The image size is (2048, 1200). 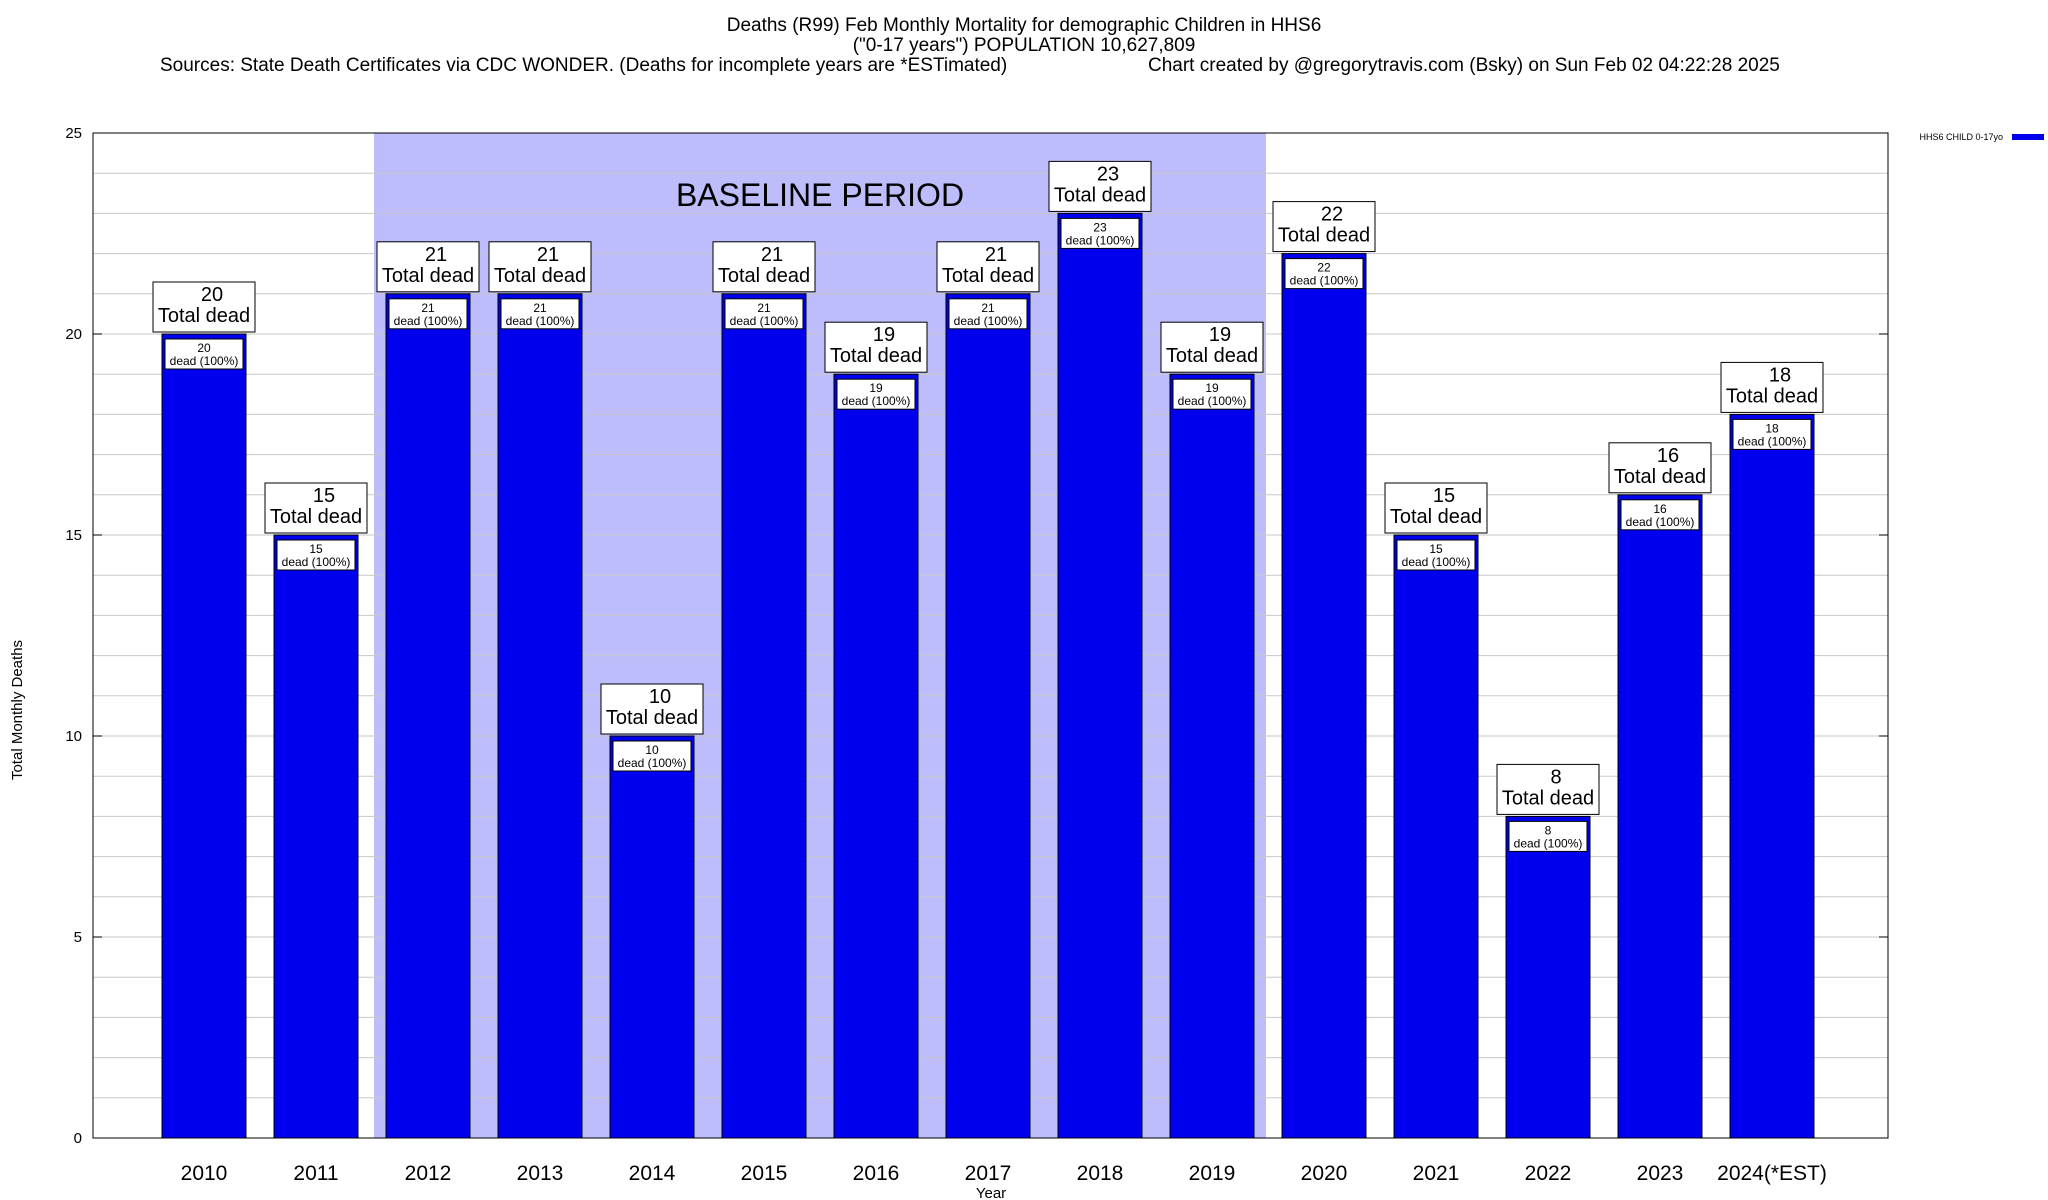 I want to click on inner-label-value: 15, so click(x=1436, y=549).